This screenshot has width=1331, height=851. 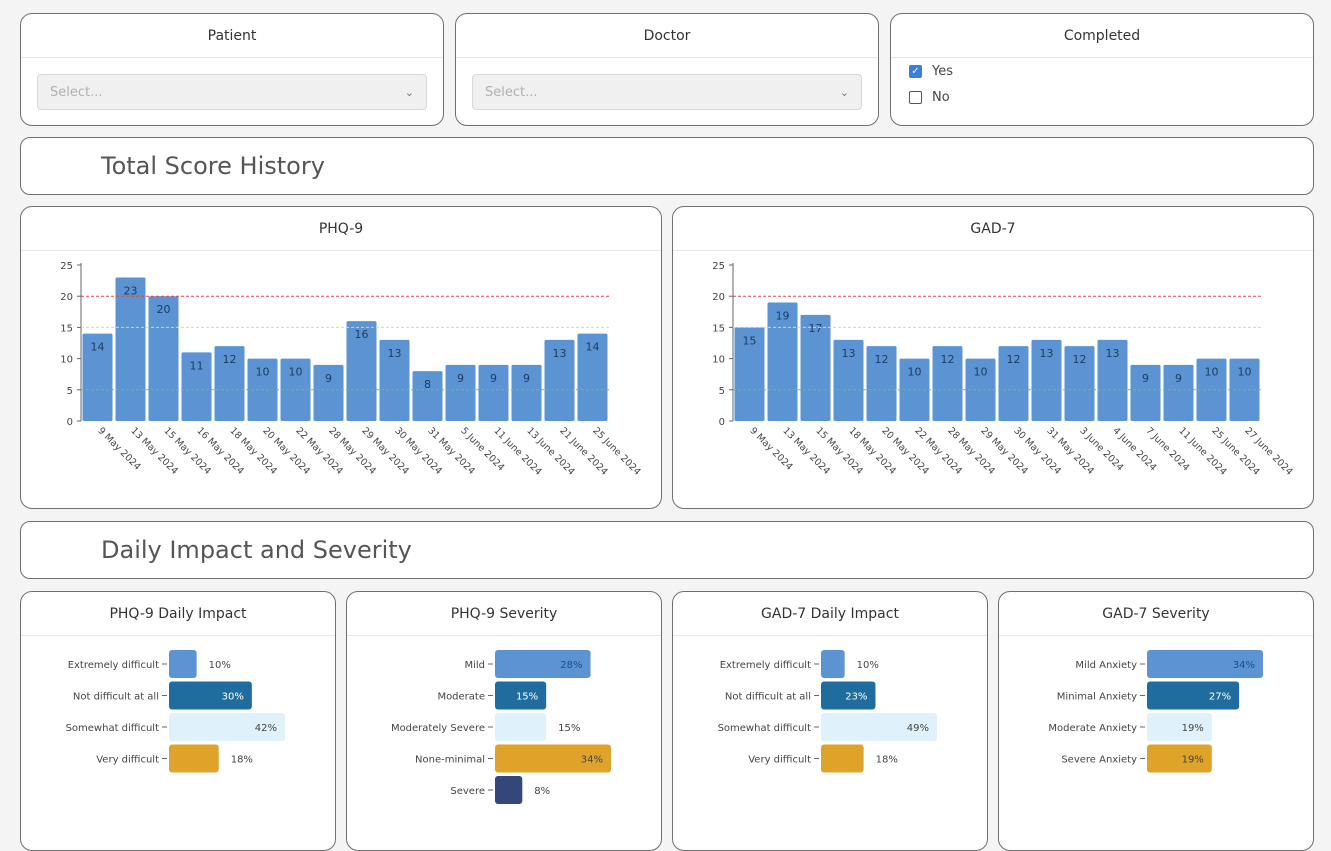 I want to click on gad7-bar-label: 13, so click(x=849, y=353).